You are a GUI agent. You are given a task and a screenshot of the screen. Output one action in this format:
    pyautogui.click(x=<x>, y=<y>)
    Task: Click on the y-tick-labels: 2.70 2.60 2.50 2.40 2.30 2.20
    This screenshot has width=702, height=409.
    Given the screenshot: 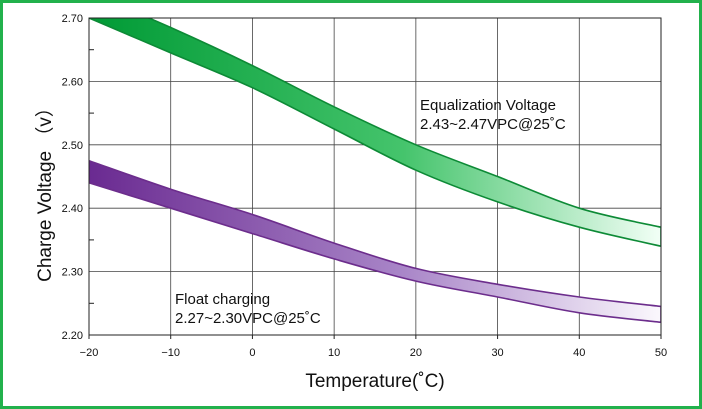 What is the action you would take?
    pyautogui.click(x=72, y=177)
    